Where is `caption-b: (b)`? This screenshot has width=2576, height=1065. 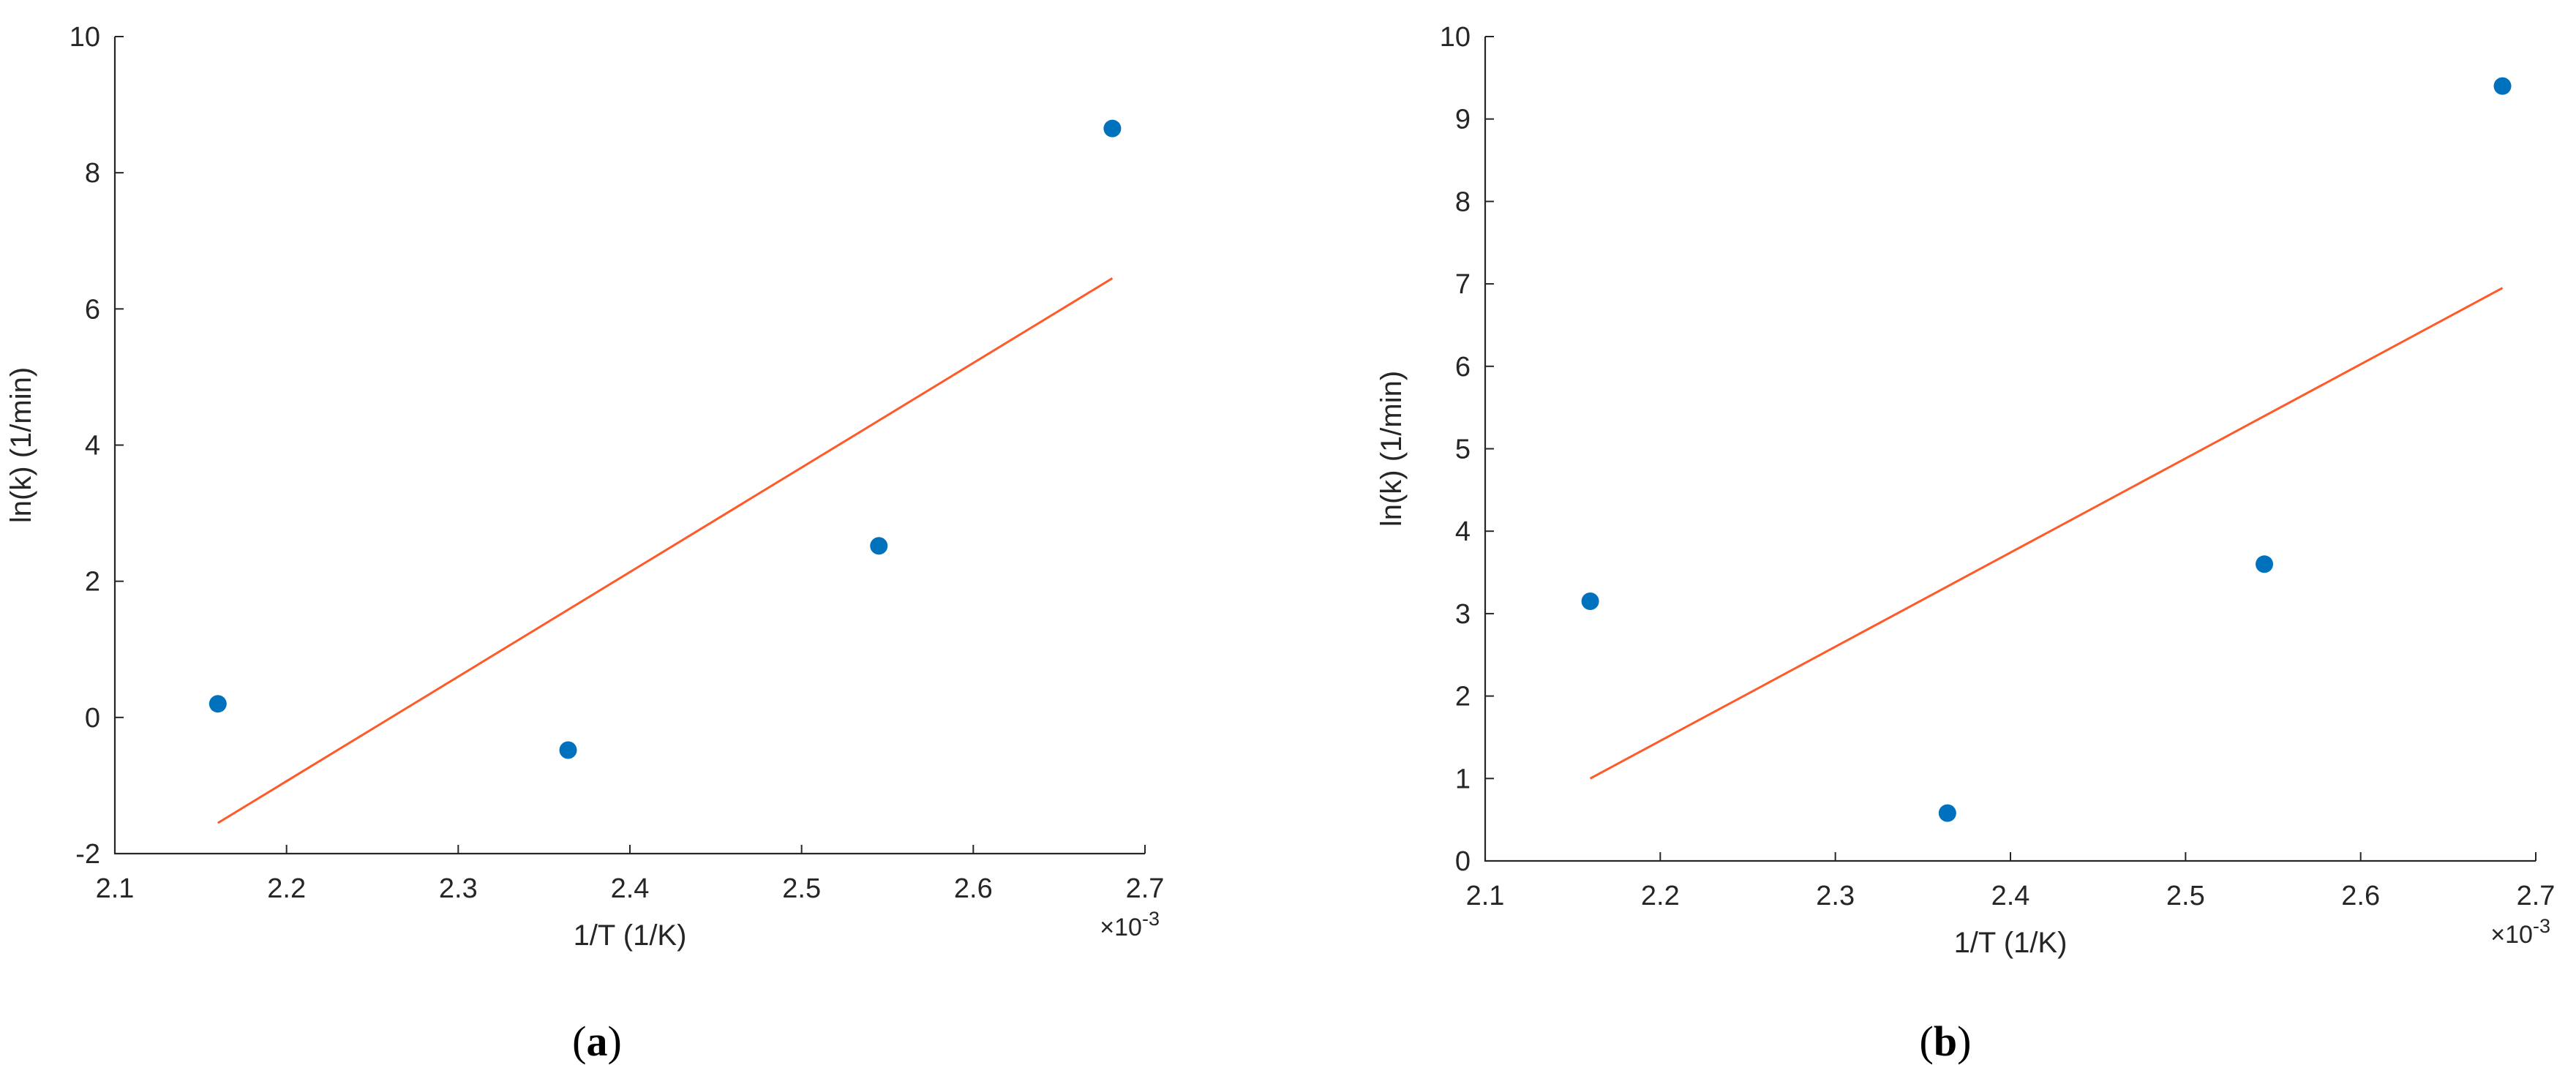
caption-b: (b) is located at coordinates (1945, 1041).